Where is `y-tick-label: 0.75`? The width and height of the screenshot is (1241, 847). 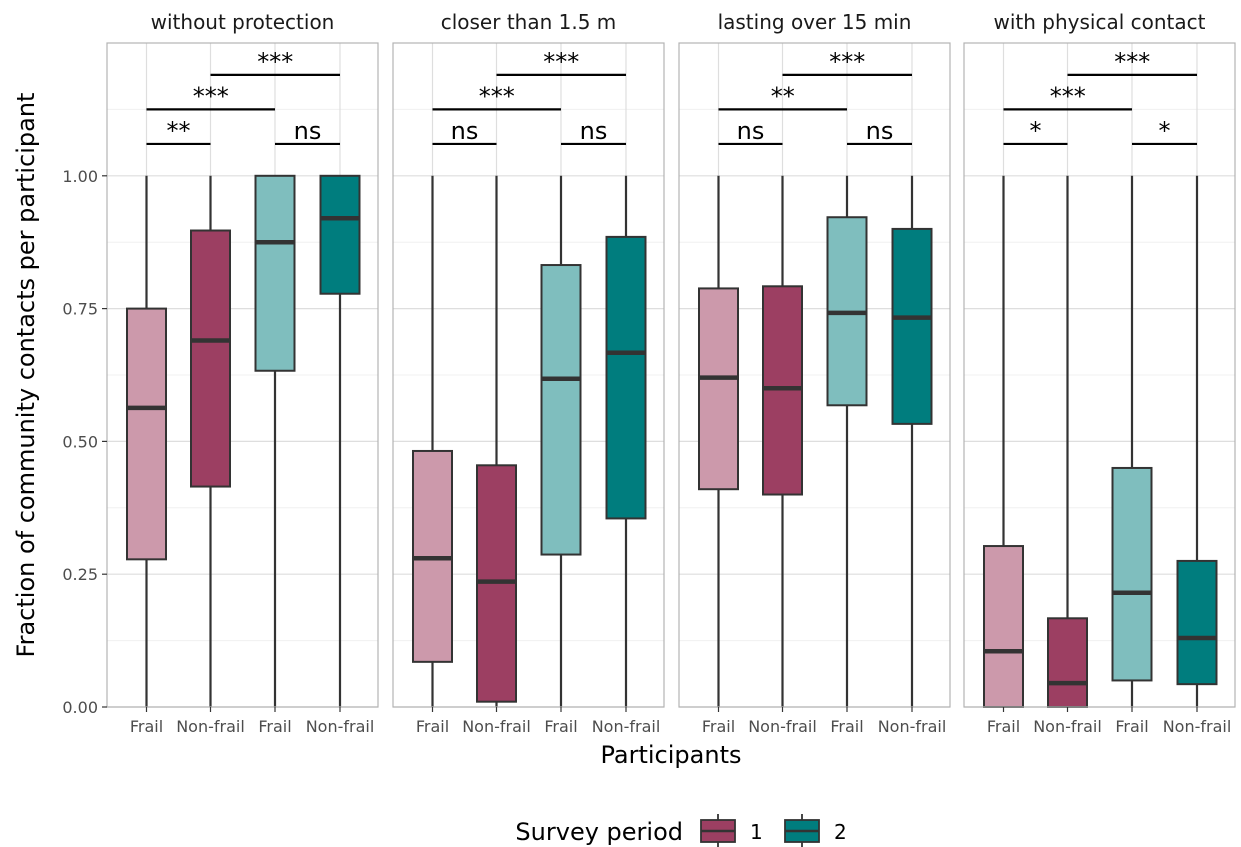
y-tick-label: 0.75 is located at coordinates (80, 309).